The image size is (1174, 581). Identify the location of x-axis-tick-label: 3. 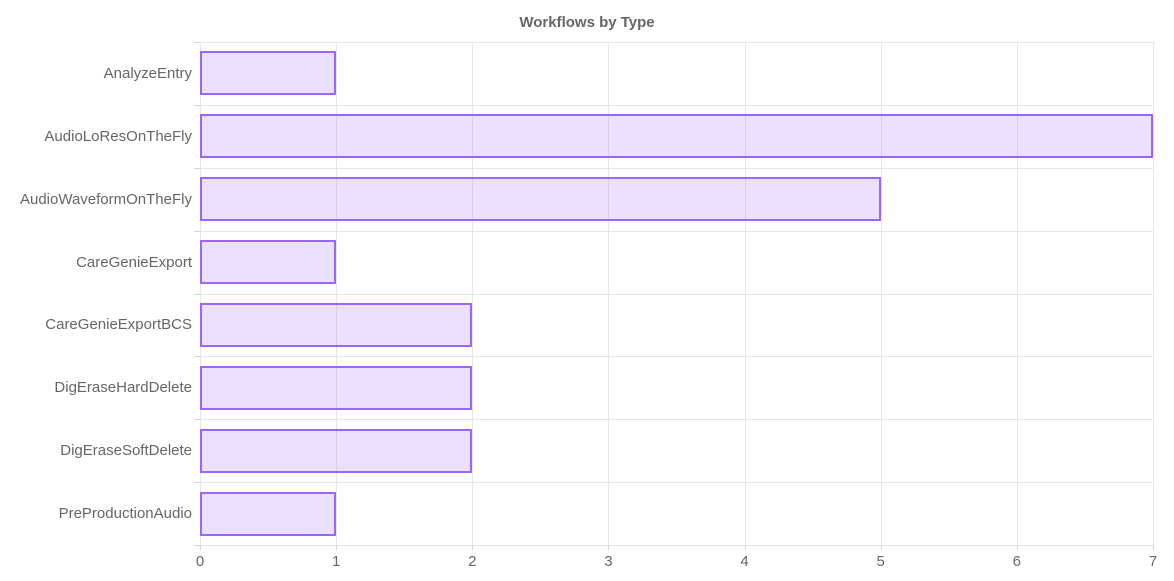
(608, 561).